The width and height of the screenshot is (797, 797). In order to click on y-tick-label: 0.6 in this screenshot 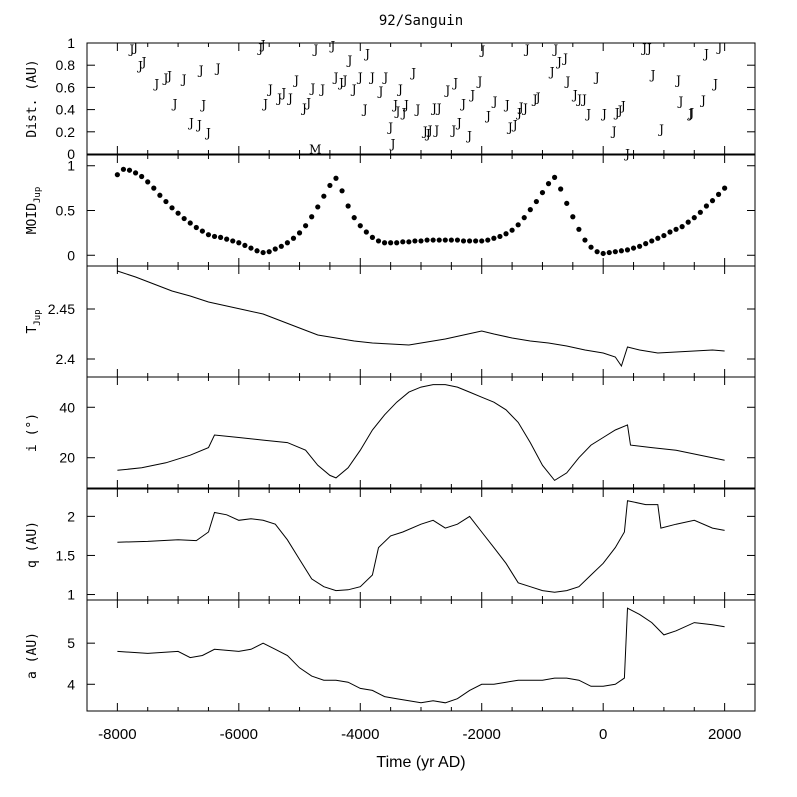, I will do `click(66, 87)`.